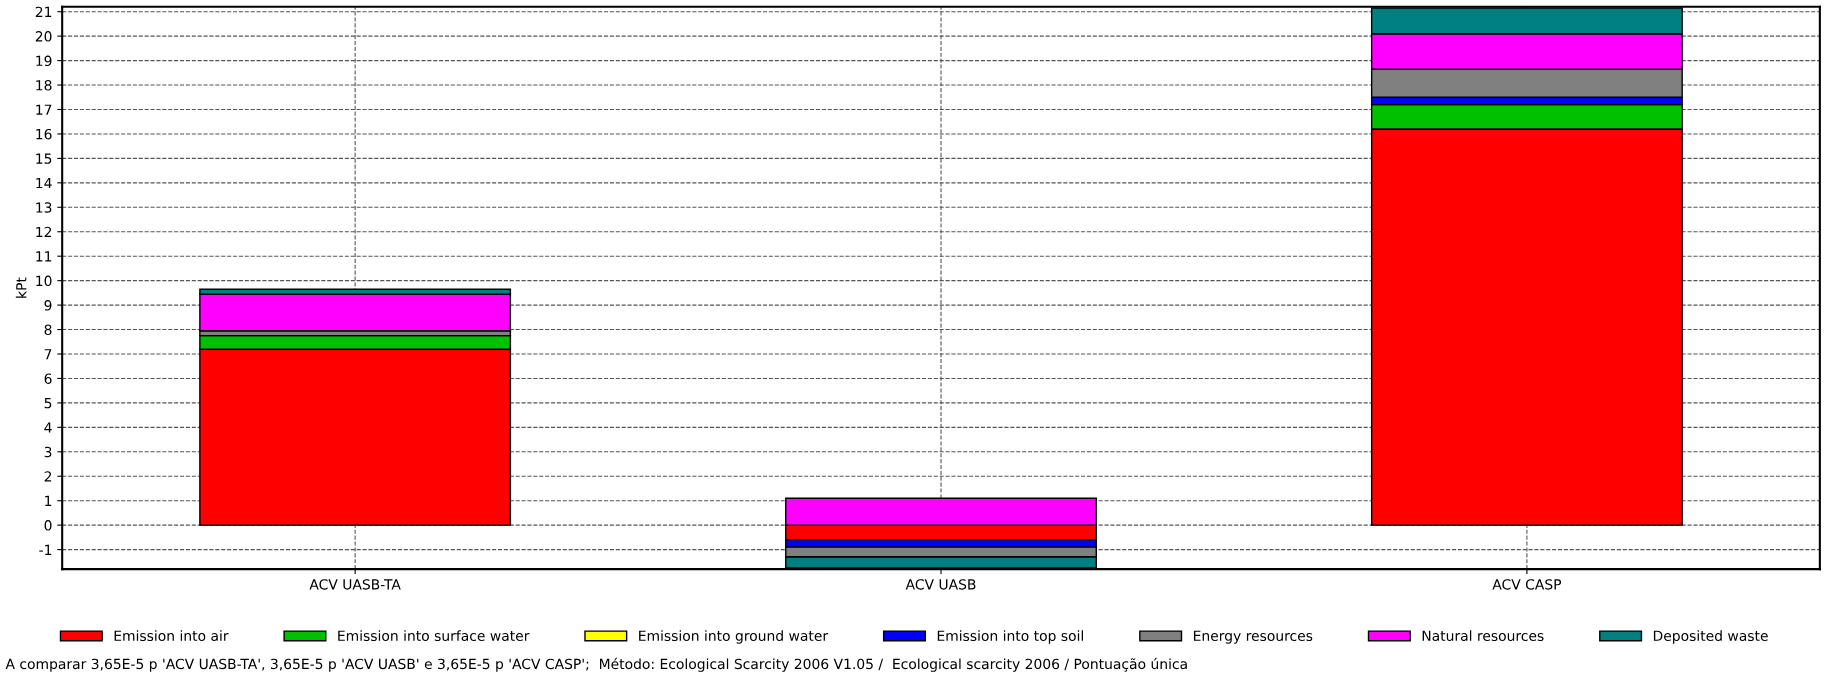 Image resolution: width=1829 pixels, height=680 pixels. Describe the element at coordinates (734, 637) in the screenshot. I see `legend-label: Emission into ground water` at that location.